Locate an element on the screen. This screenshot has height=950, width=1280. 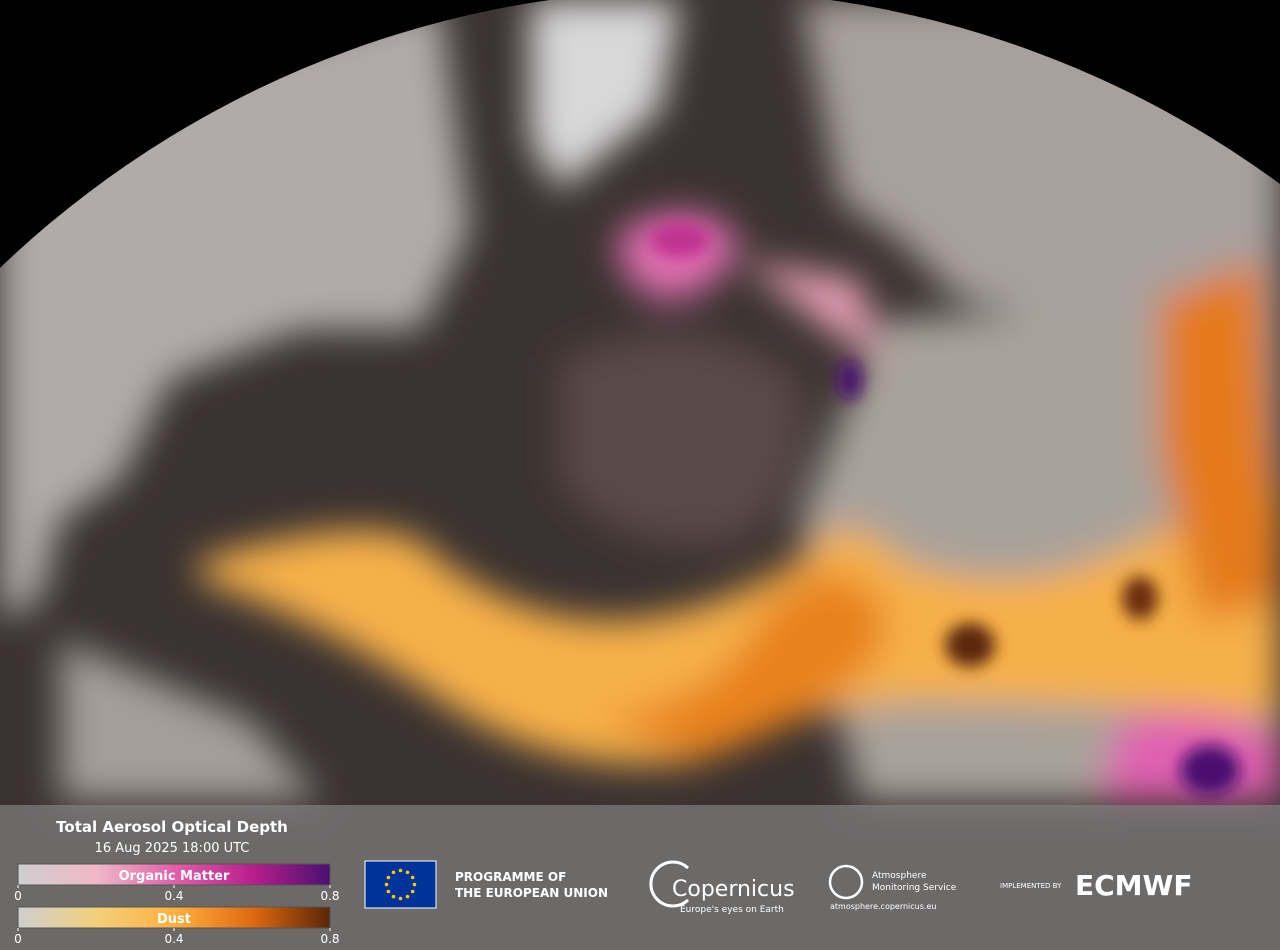
copernicus-name: Copernicus is located at coordinates (733, 889).